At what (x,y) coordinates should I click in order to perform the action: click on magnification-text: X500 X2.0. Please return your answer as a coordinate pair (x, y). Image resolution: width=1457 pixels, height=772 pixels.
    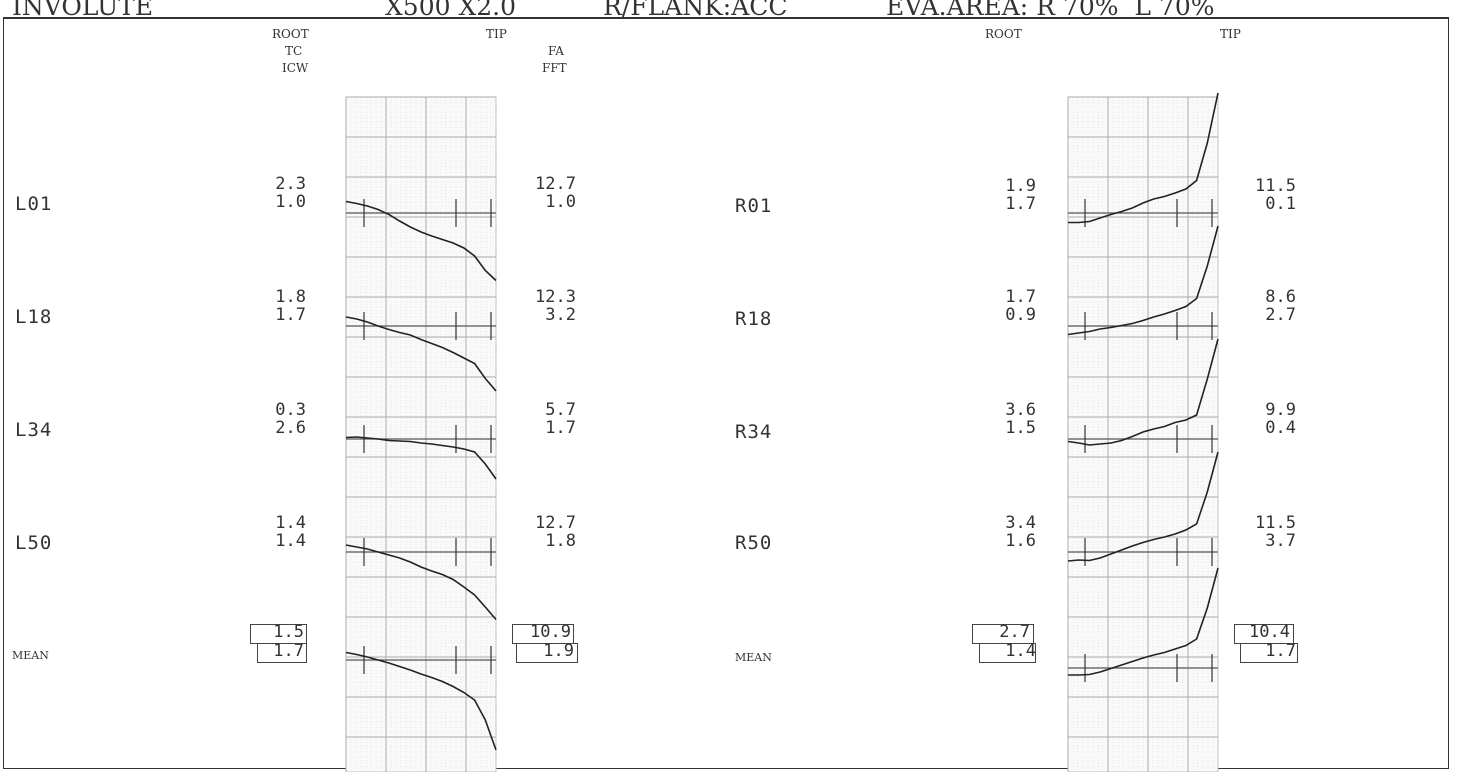
    Looking at the image, I should click on (451, 10).